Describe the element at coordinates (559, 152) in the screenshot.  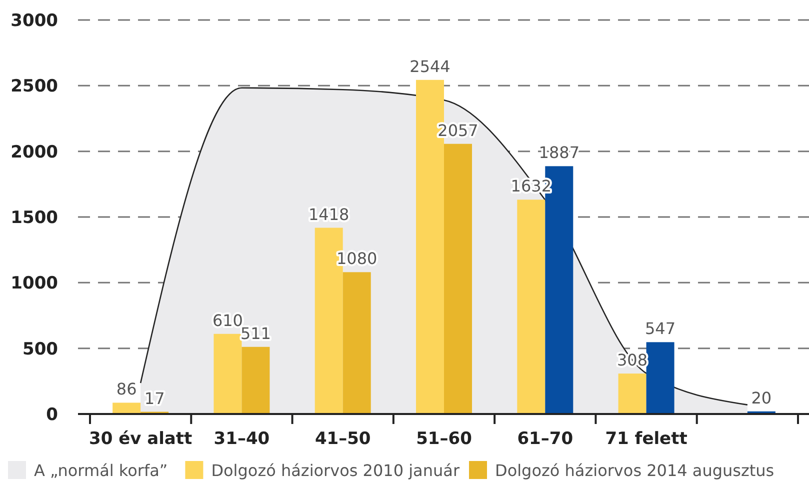
I see `data-label: 1887` at that location.